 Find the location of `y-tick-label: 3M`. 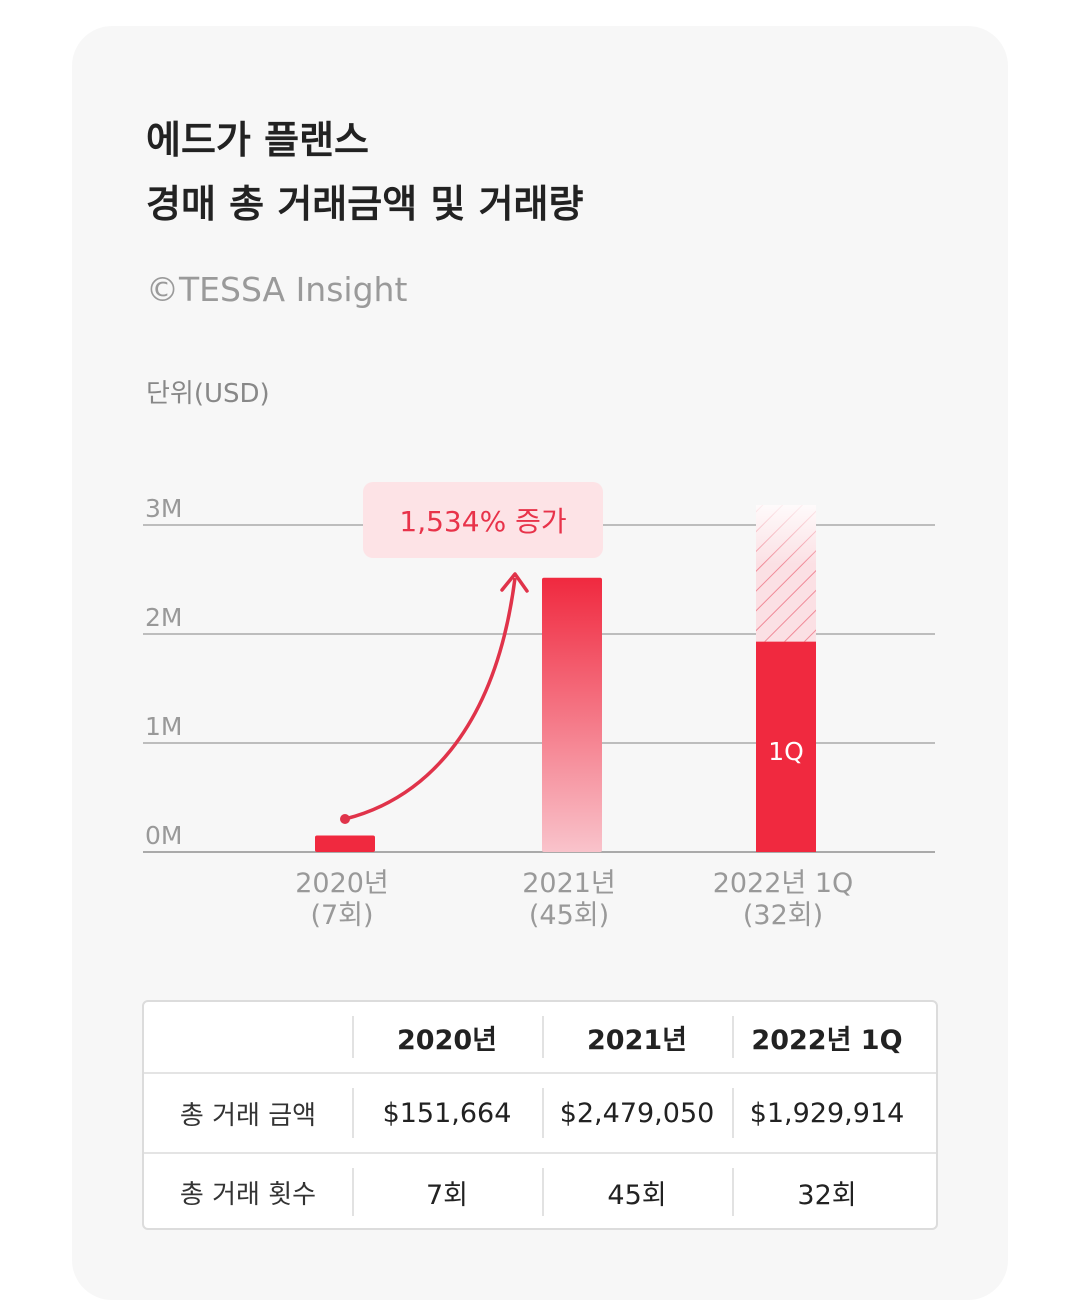

y-tick-label: 3M is located at coordinates (163, 508).